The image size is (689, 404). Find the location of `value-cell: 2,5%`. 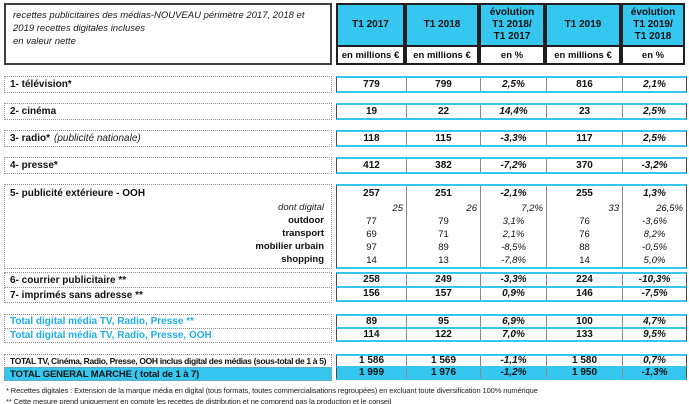

value-cell: 2,5% is located at coordinates (513, 84).